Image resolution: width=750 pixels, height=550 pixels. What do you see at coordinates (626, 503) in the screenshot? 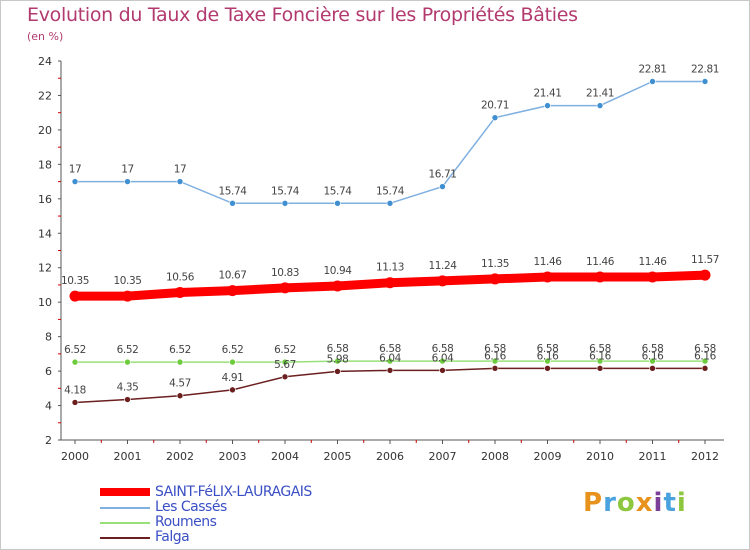
I see `logo-letter: o` at bounding box center [626, 503].